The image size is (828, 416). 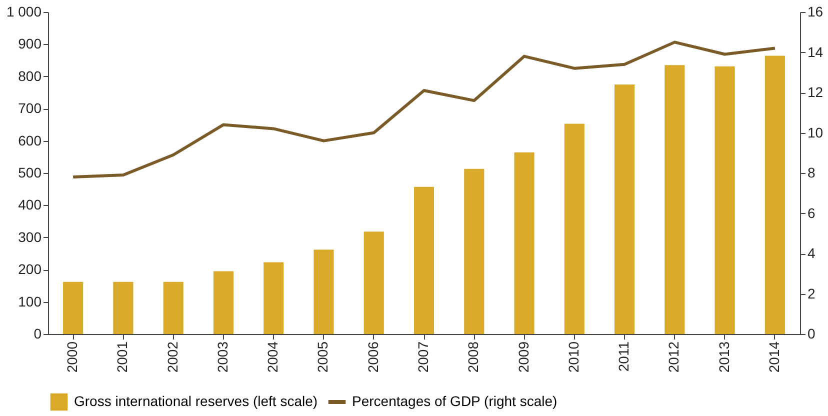 What do you see at coordinates (423, 357) in the screenshot?
I see `x-tick-label: 2007` at bounding box center [423, 357].